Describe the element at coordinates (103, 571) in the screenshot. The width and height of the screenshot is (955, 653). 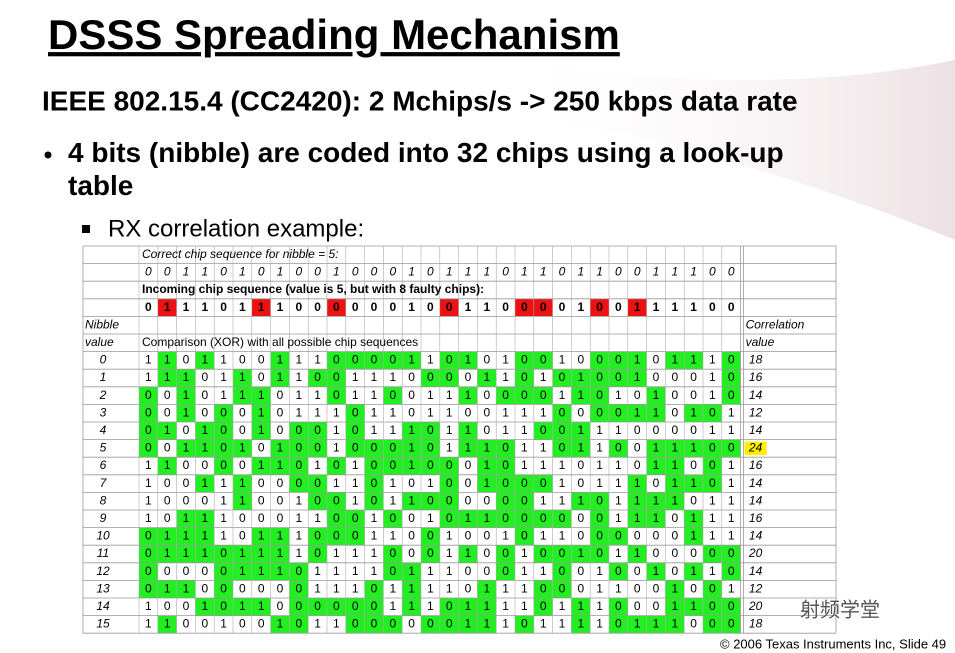
I see `nibble-value: 12` at that location.